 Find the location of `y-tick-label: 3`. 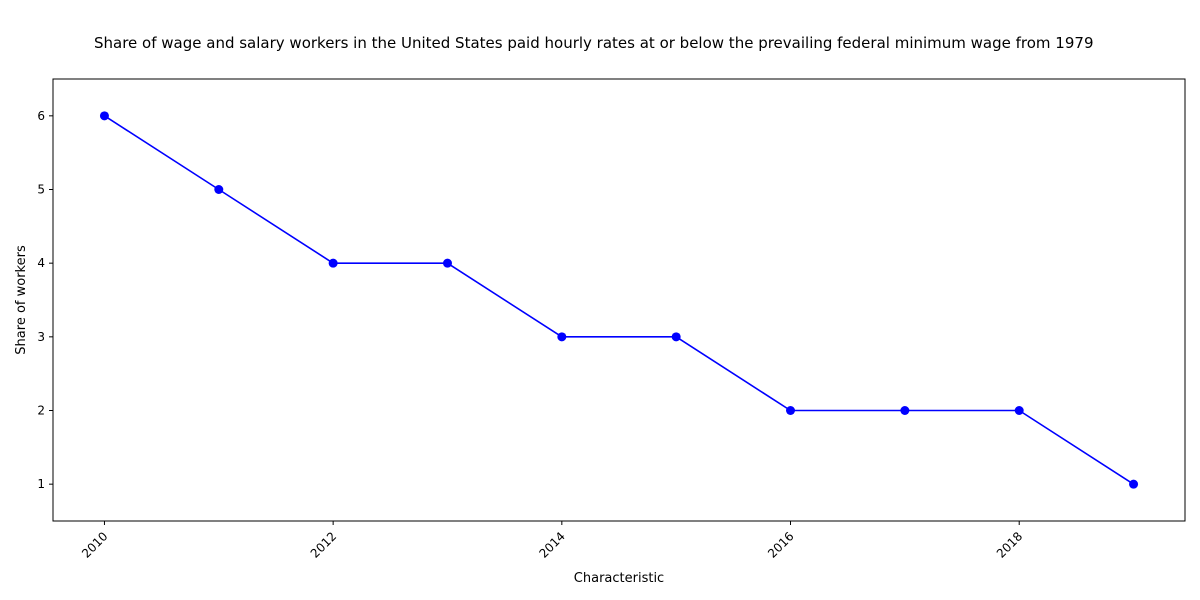

y-tick-label: 3 is located at coordinates (41, 337).